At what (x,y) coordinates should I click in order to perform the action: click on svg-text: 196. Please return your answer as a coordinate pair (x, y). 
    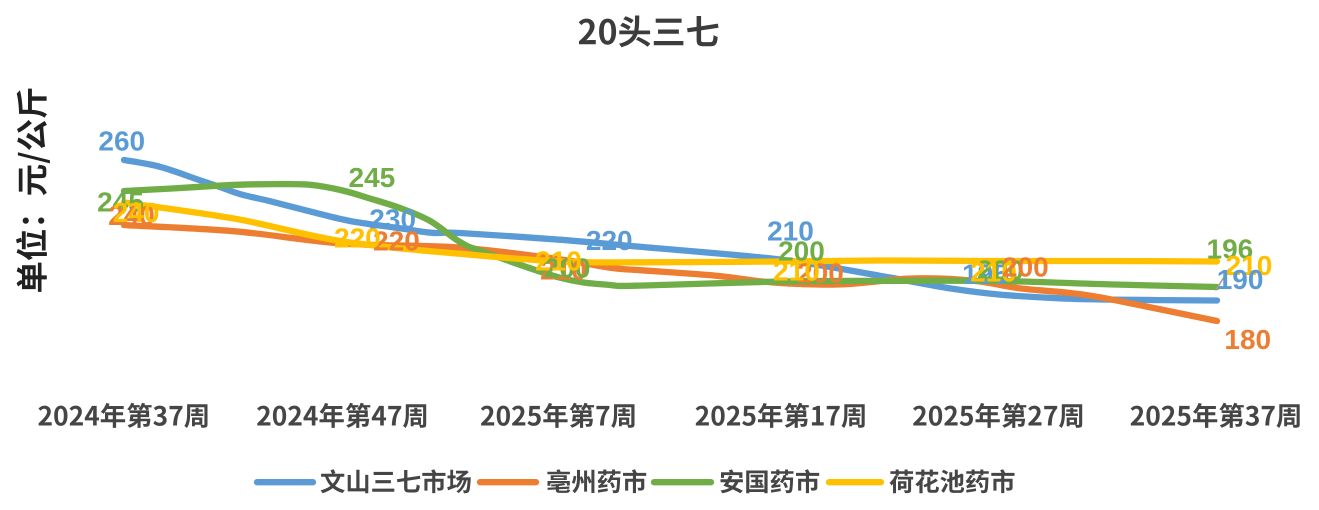
    Looking at the image, I should click on (1230, 249).